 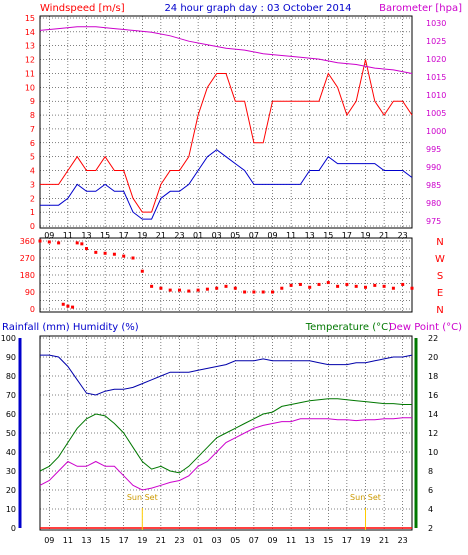 What do you see at coordinates (11, 433) in the screenshot?
I see `humidity-tick-label: 50` at bounding box center [11, 433].